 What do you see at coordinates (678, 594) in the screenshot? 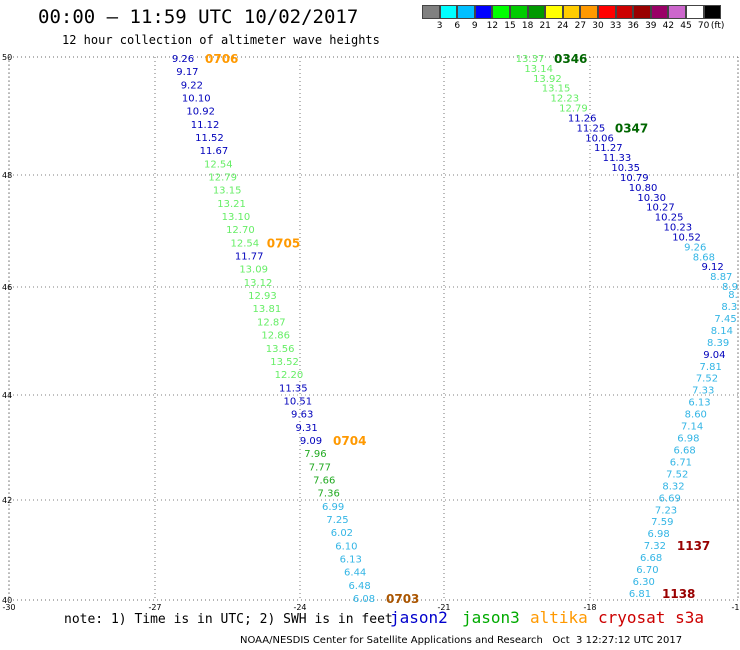
I see `time-label: 1138` at bounding box center [678, 594].